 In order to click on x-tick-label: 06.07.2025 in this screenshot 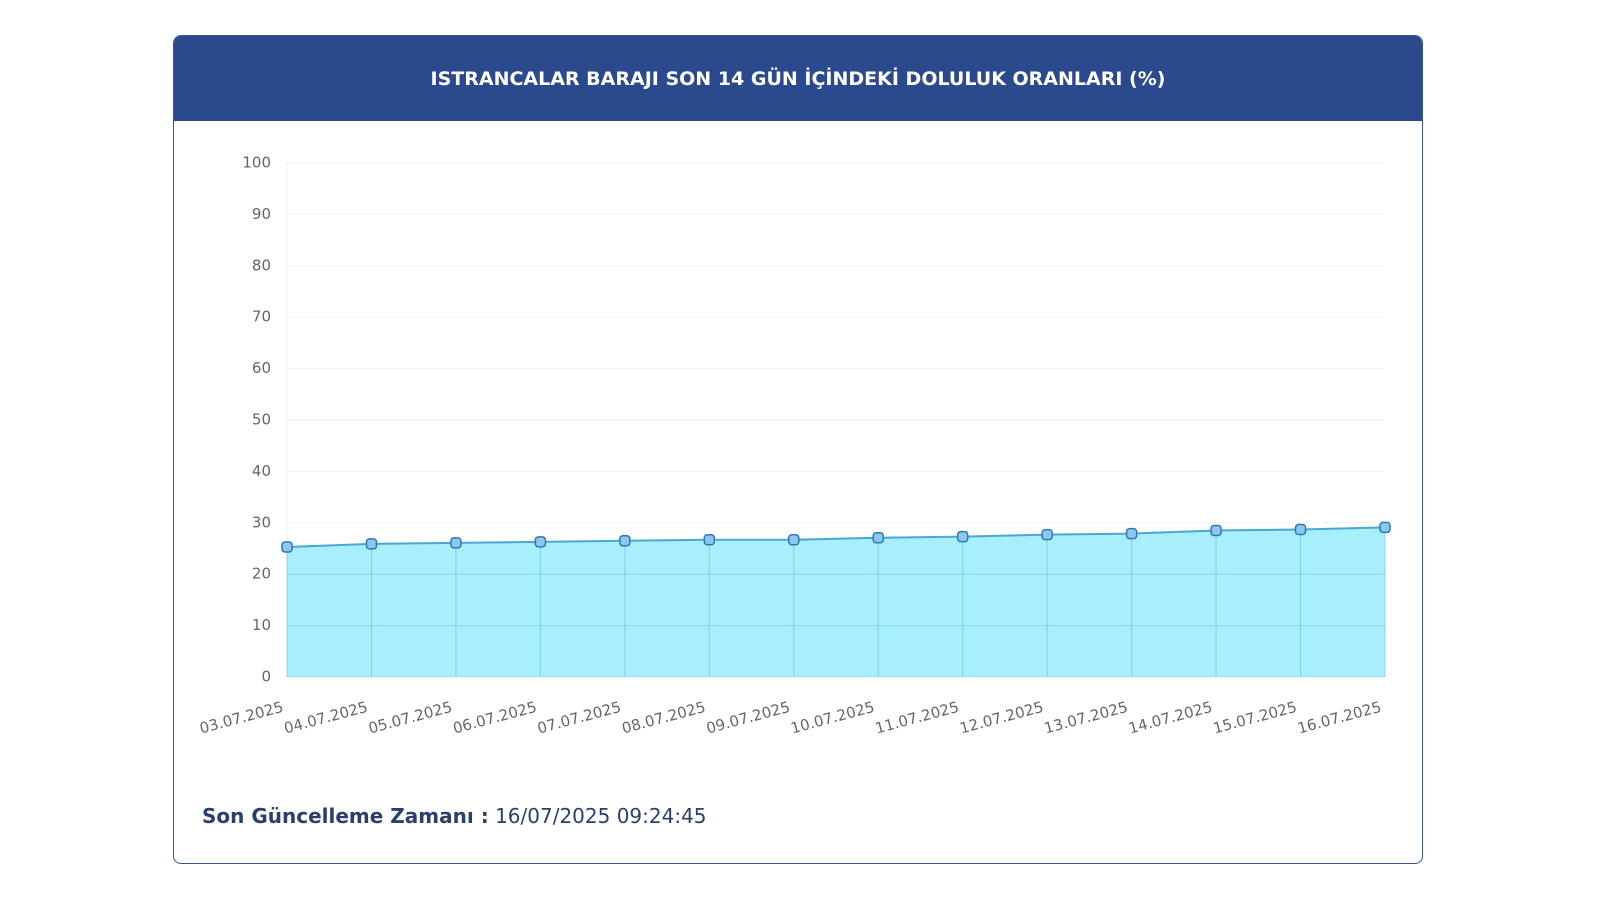, I will do `click(495, 718)`.